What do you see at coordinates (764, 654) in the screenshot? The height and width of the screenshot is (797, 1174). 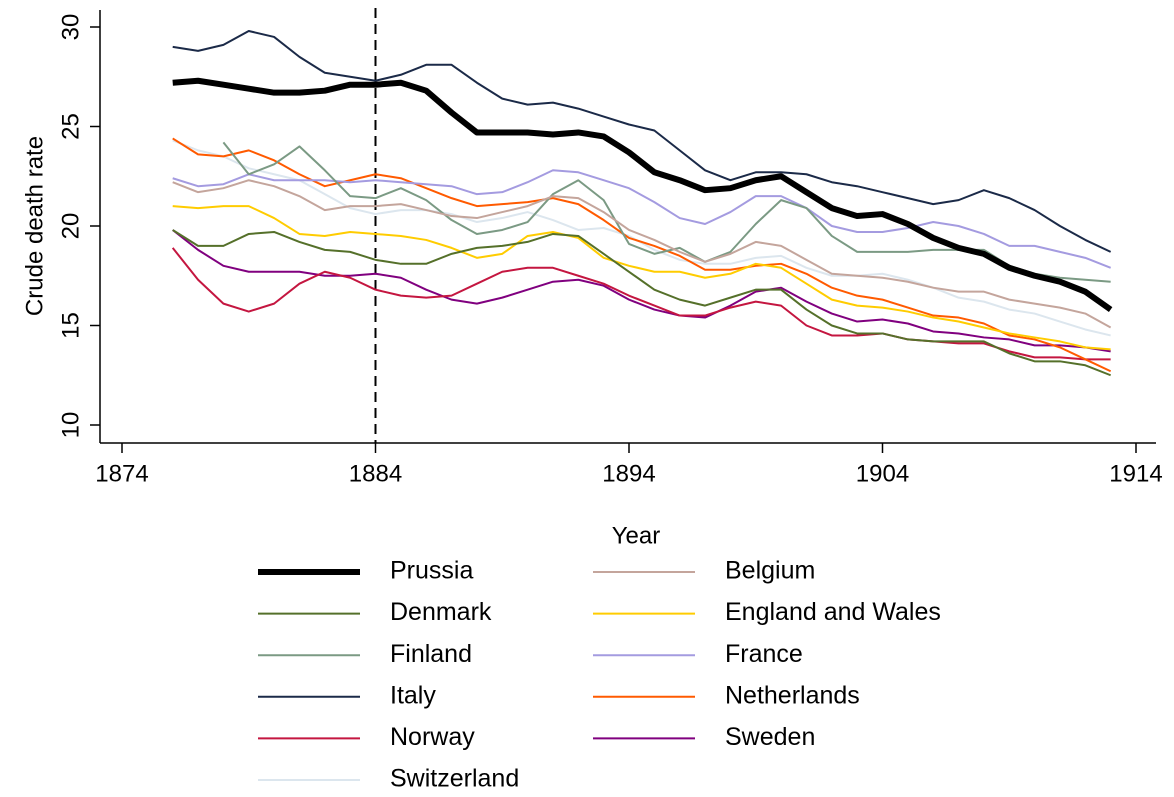 I see `legend-label: France` at bounding box center [764, 654].